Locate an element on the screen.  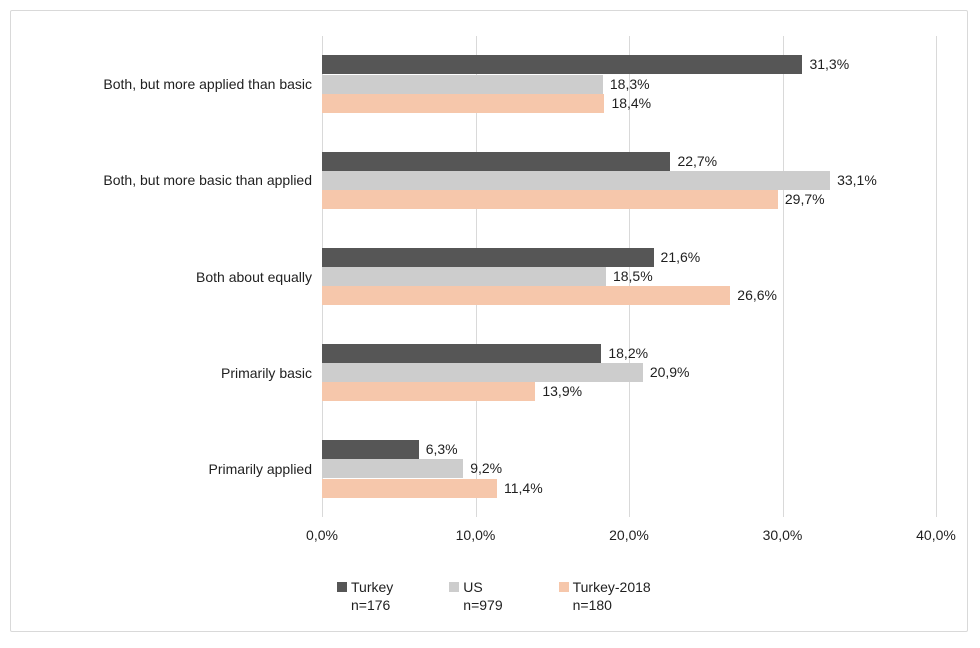
category-label: Both about equally is located at coordinates (254, 276).